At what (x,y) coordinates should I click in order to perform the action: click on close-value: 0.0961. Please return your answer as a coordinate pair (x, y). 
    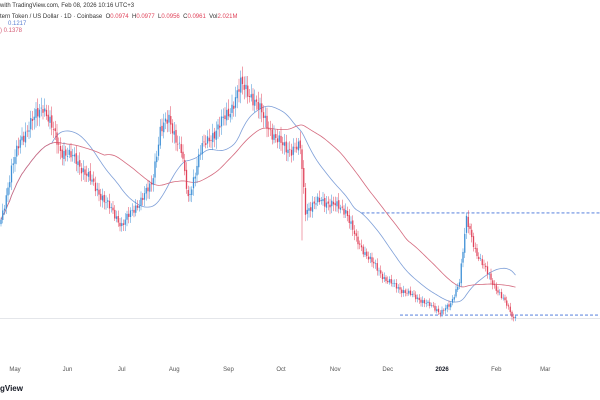
    Looking at the image, I should click on (196, 17).